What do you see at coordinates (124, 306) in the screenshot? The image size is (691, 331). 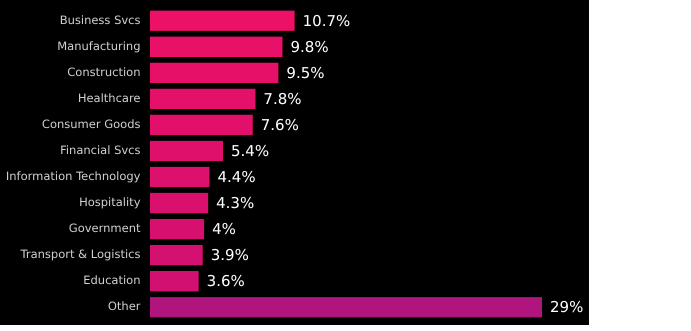 I see `y-tick-label: Other` at bounding box center [124, 306].